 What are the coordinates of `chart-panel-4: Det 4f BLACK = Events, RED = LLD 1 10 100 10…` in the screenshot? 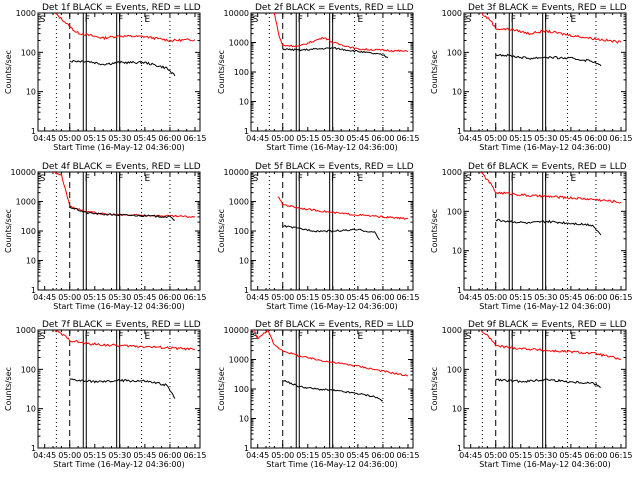 It's located at (105, 236).